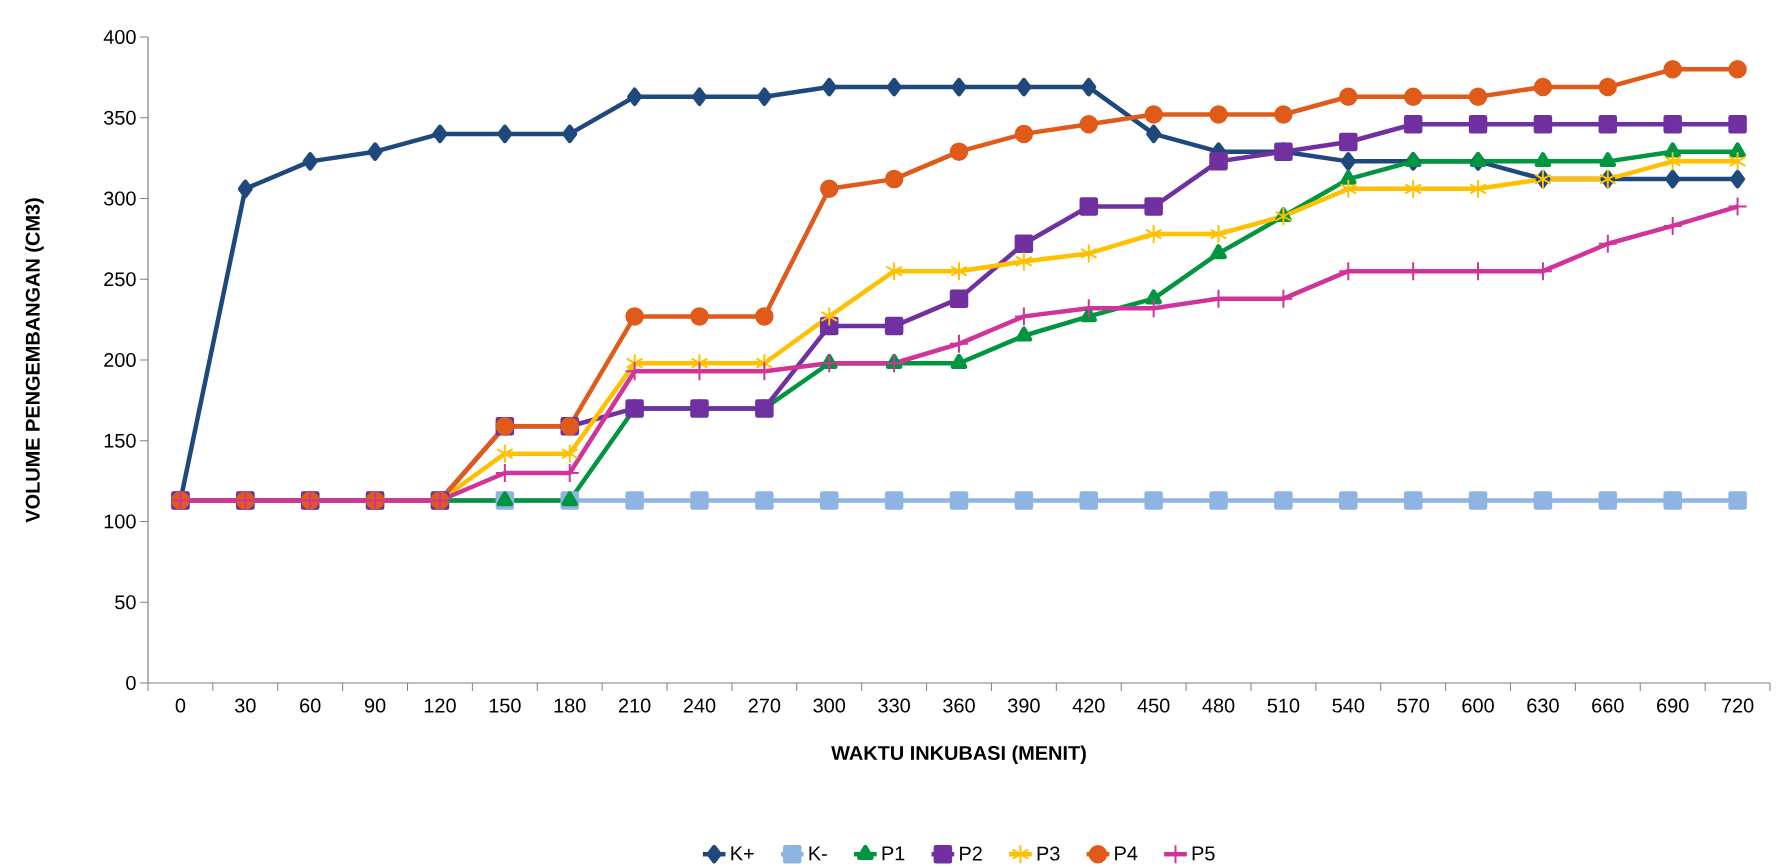 The image size is (1791, 867). Describe the element at coordinates (245, 705) in the screenshot. I see `x-tick-label: 30` at that location.